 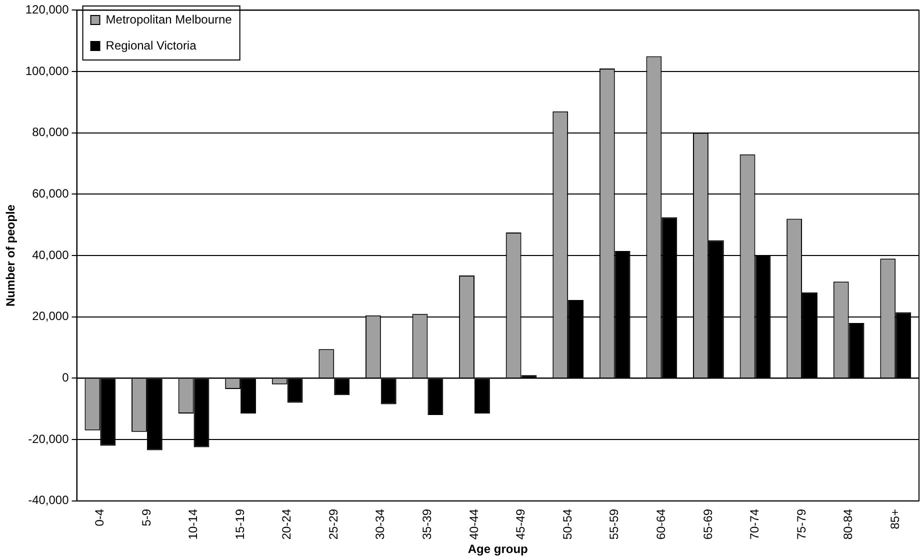 What do you see at coordinates (380, 524) in the screenshot?
I see `x-tick-label: 30-34` at bounding box center [380, 524].